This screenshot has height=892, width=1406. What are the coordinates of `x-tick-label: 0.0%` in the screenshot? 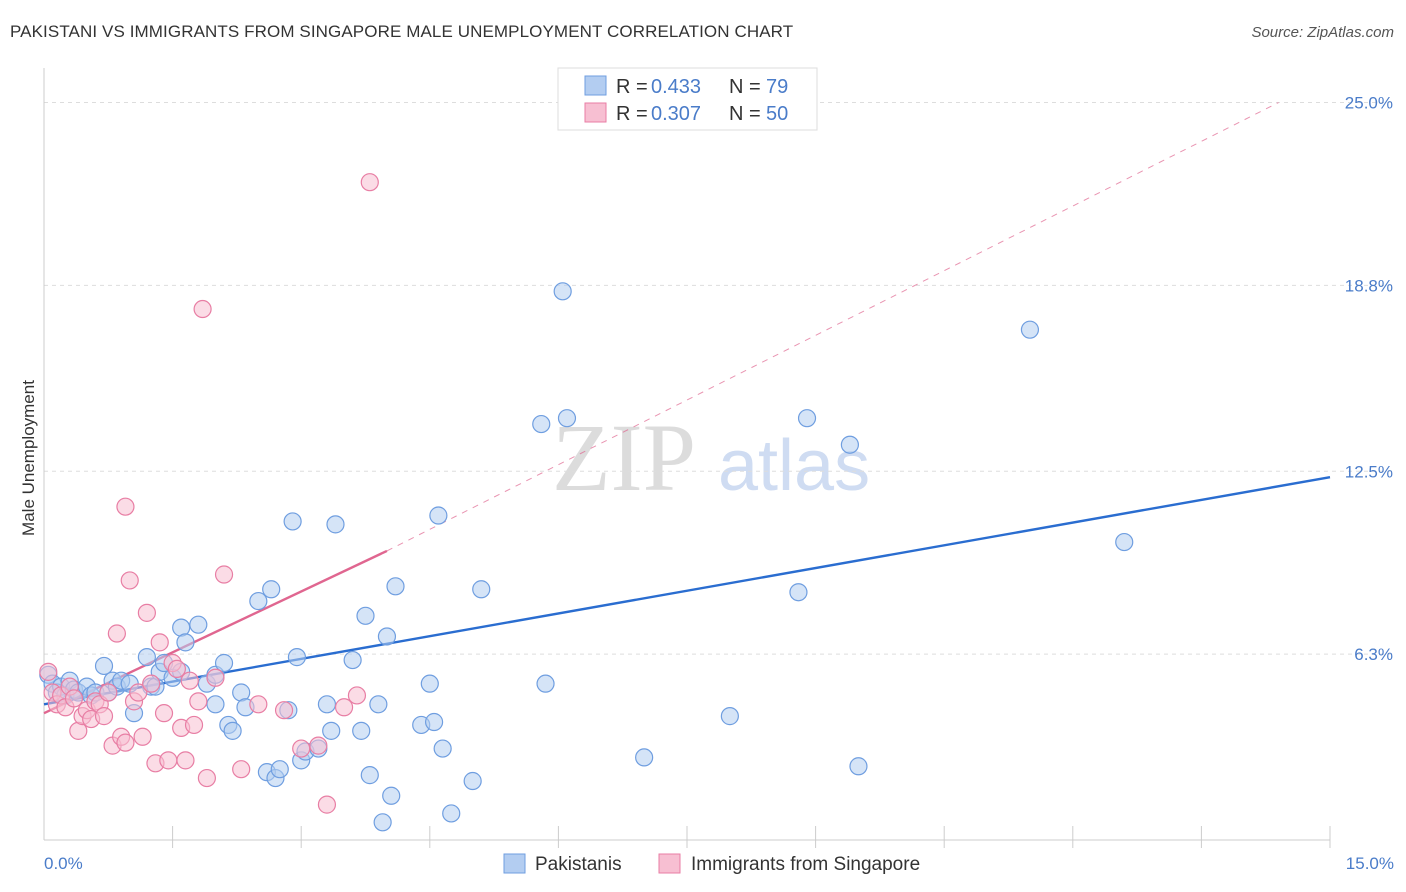 It's located at (63, 863).